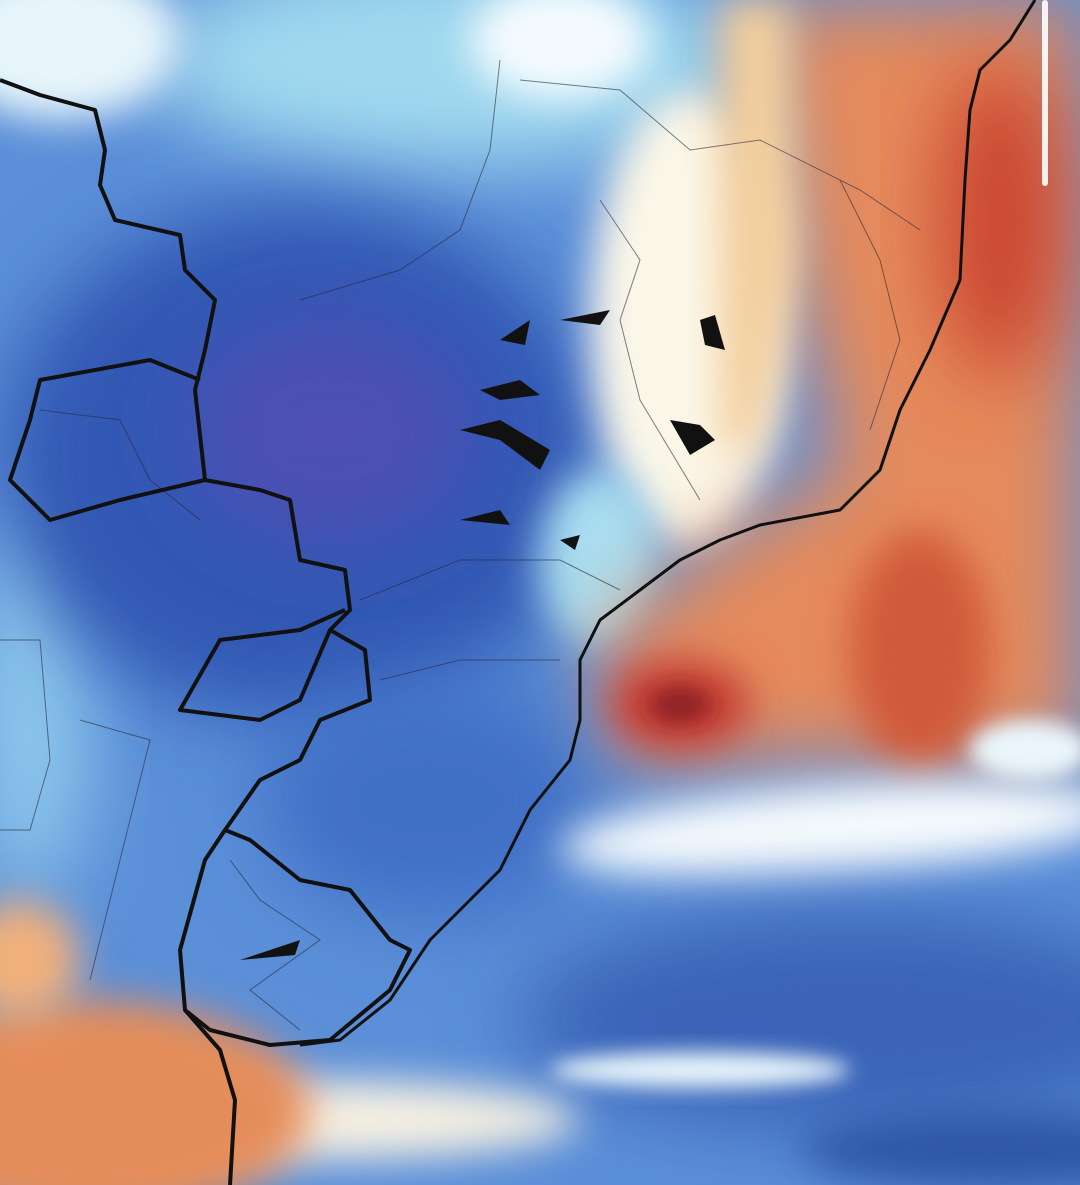  What do you see at coordinates (700, 1070) in the screenshot?
I see `light-streak` at bounding box center [700, 1070].